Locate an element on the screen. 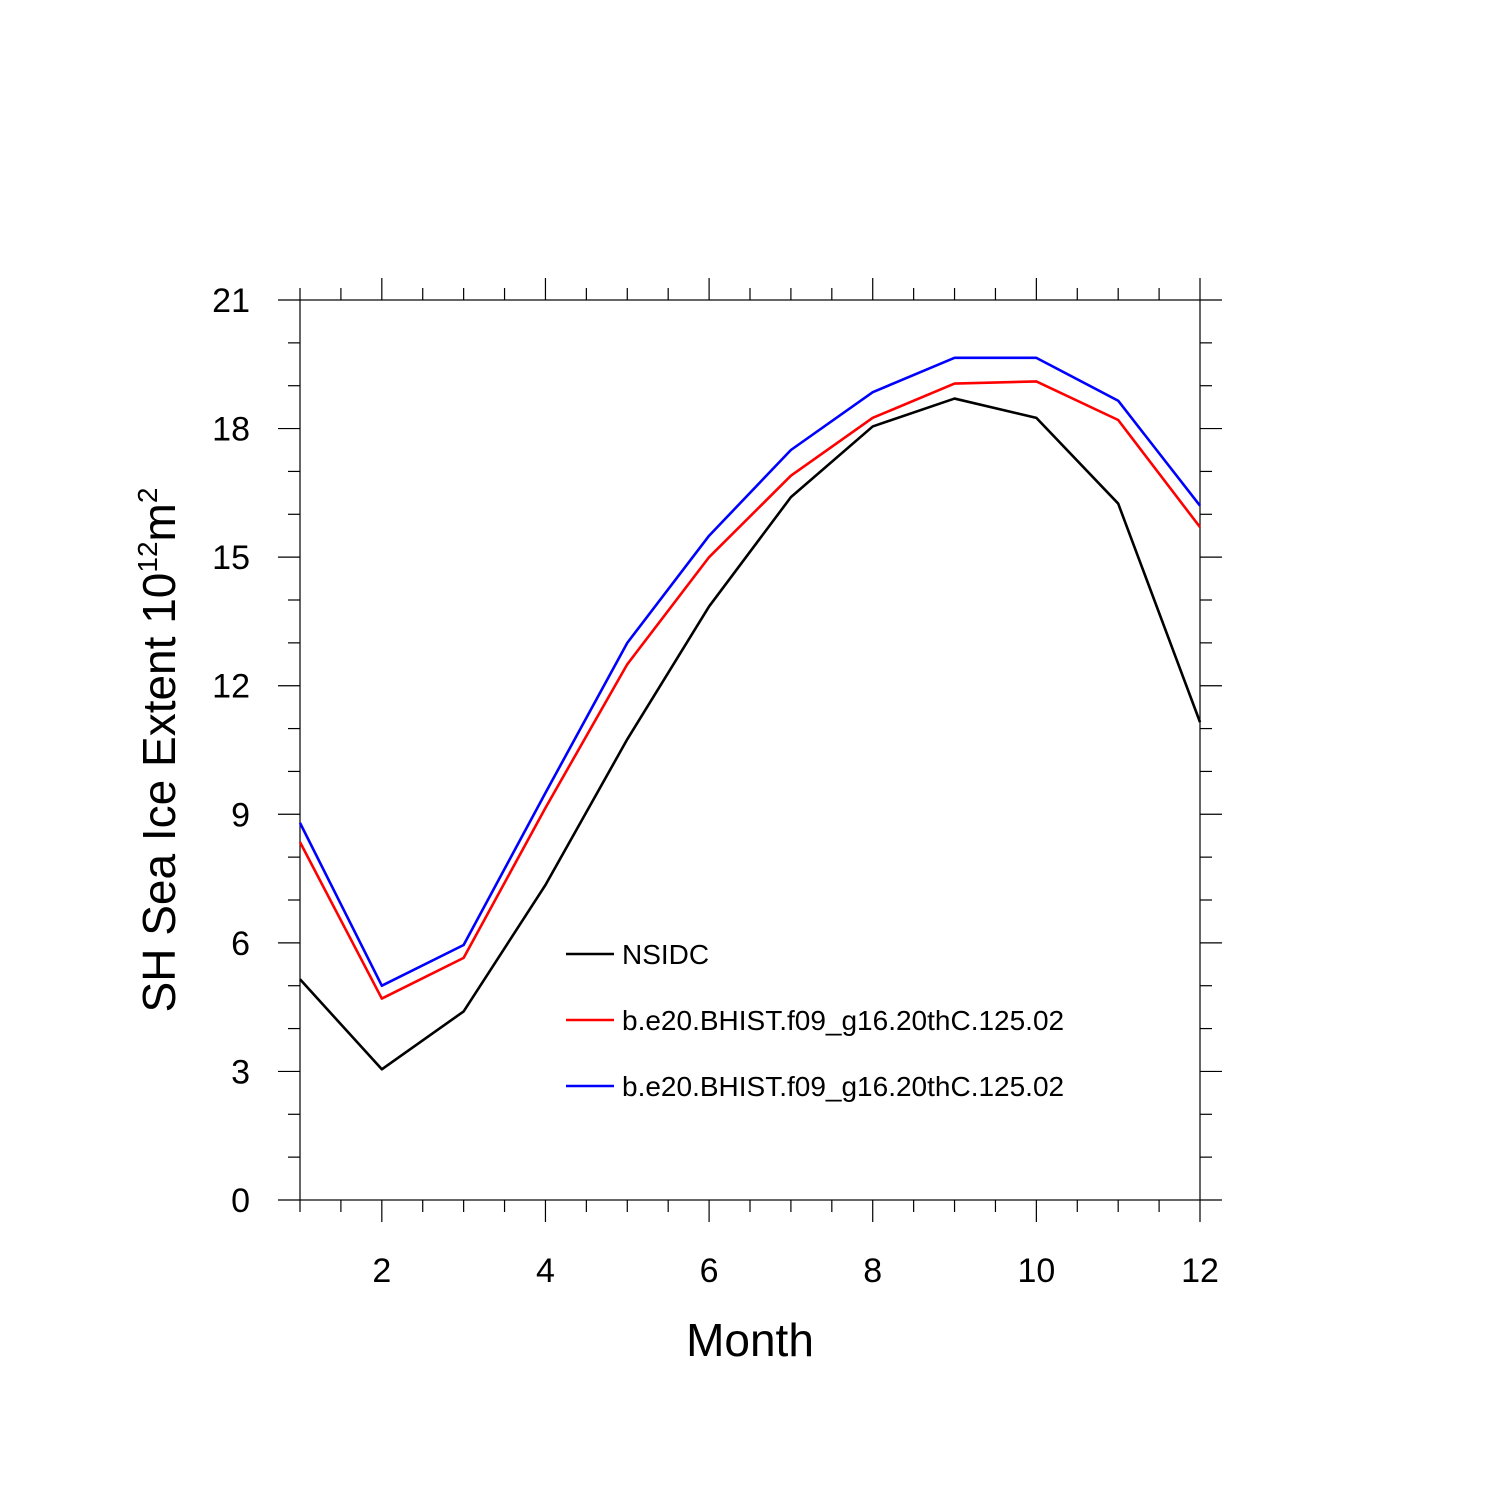 Image resolution: width=1500 pixels, height=1500 pixels. x-tick-label: 6 is located at coordinates (709, 1271).